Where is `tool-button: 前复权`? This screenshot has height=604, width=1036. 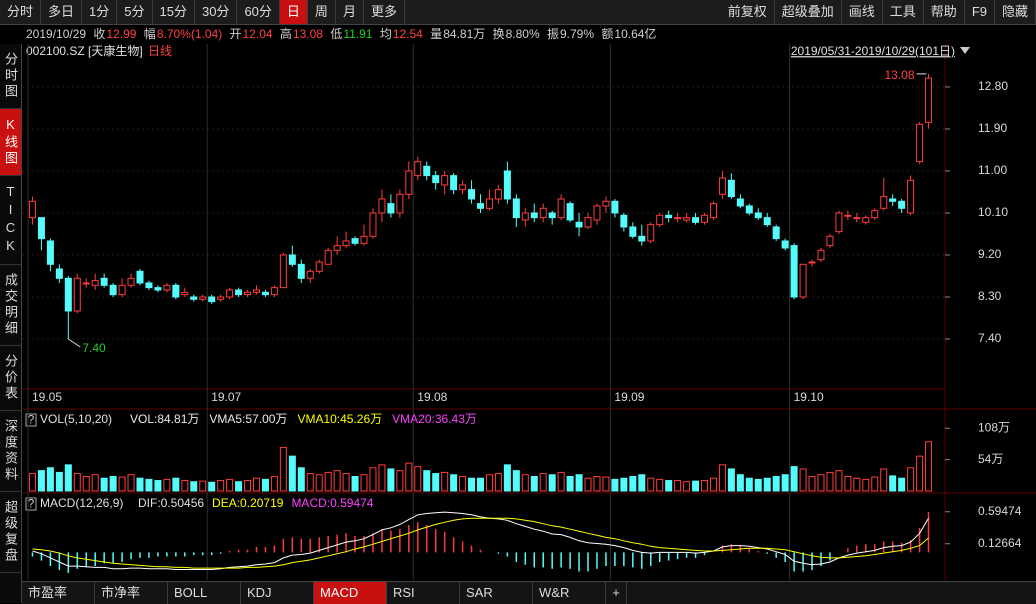 tool-button: 前复权 is located at coordinates (748, 12).